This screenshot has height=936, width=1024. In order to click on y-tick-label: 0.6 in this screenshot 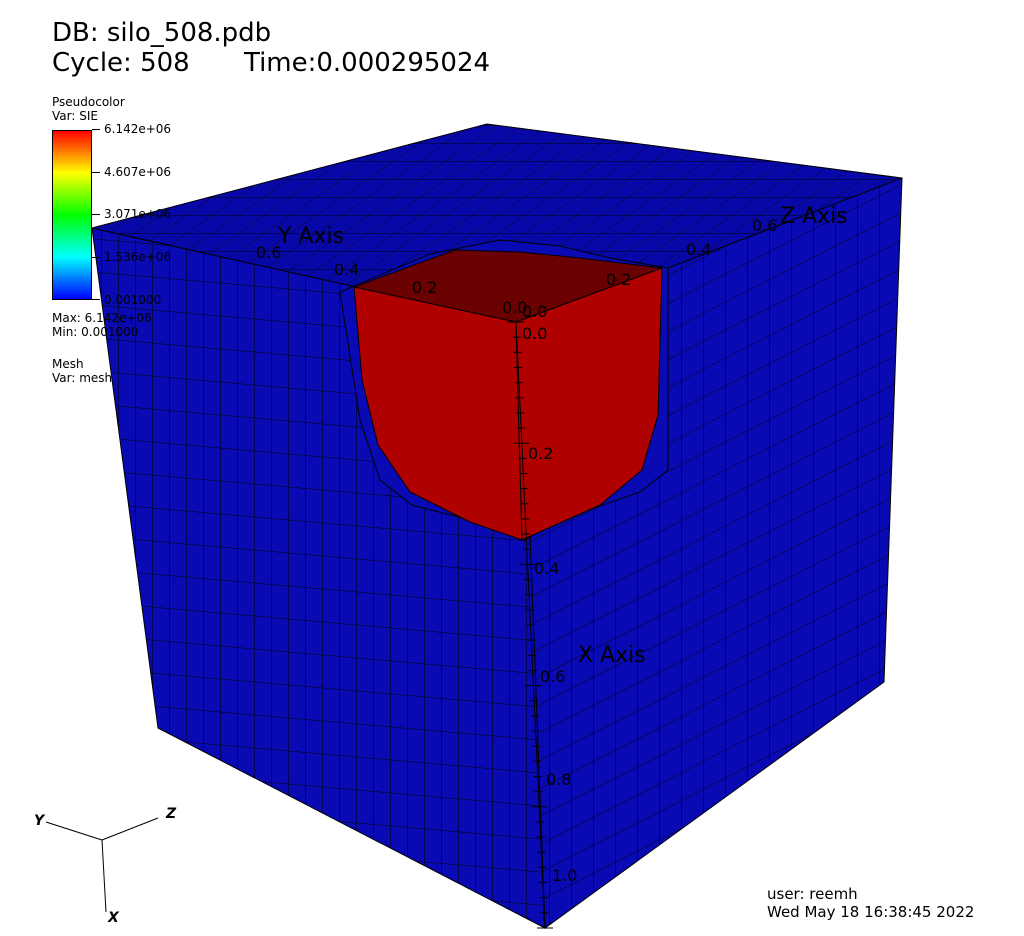, I will do `click(269, 252)`.